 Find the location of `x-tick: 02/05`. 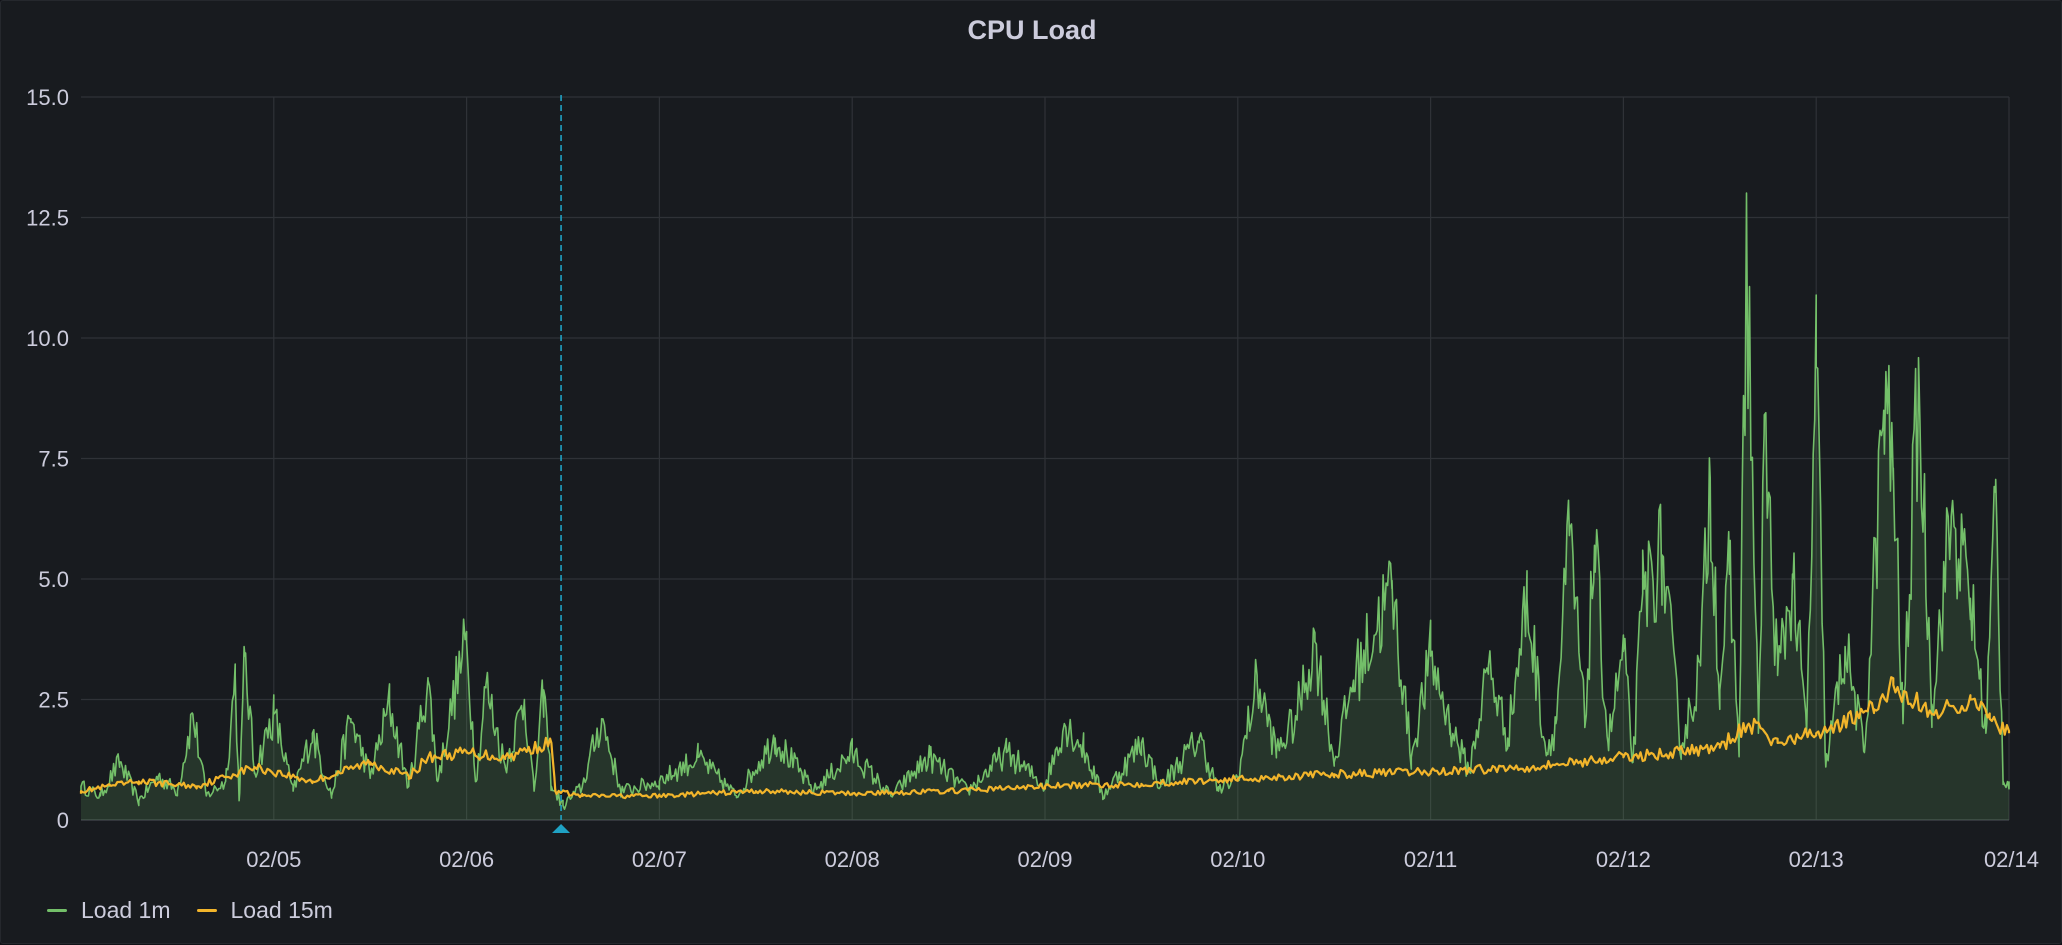

x-tick: 02/05 is located at coordinates (273, 859).